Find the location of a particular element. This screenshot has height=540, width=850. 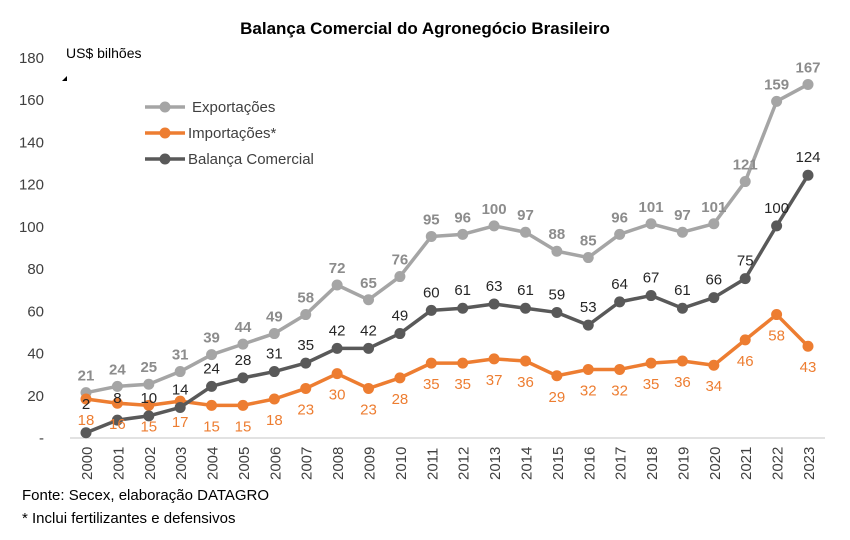

x-tick-label: 2016 is located at coordinates (589, 463).